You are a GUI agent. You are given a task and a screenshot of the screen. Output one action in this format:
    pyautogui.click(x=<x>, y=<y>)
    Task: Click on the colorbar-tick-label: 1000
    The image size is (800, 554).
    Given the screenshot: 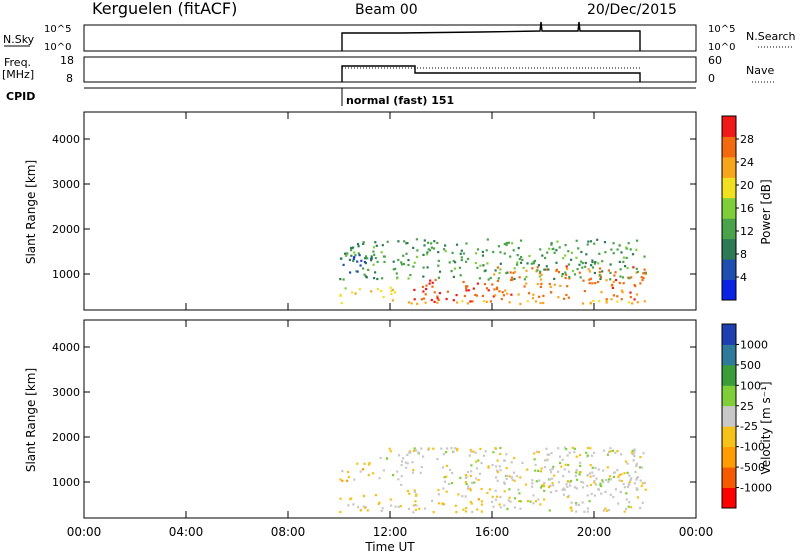 What is the action you would take?
    pyautogui.click(x=754, y=344)
    